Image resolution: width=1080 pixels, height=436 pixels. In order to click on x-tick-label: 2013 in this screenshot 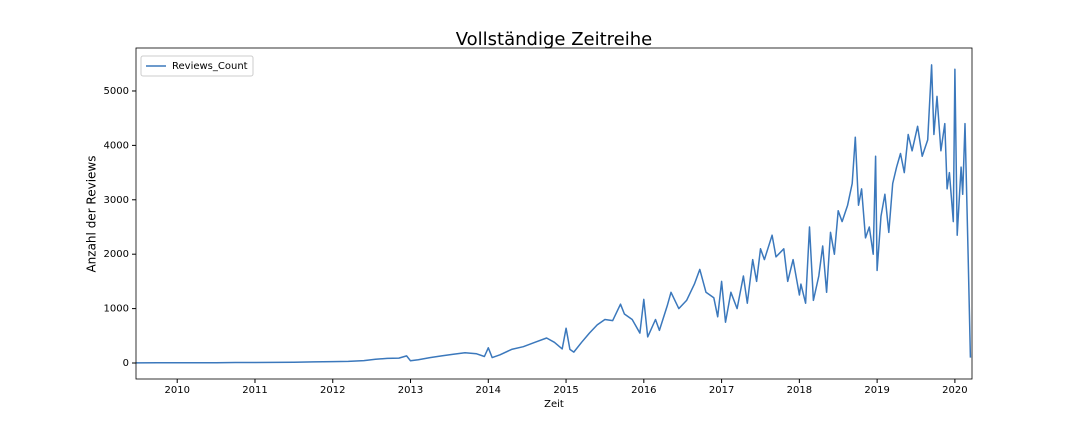, I will do `click(410, 390)`.